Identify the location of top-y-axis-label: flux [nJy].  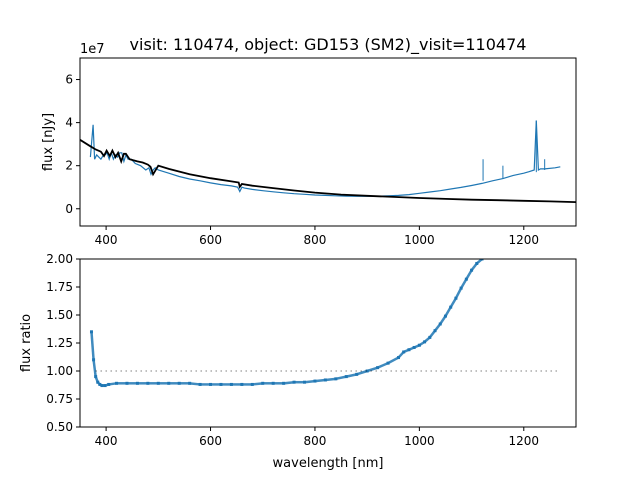
(48, 142).